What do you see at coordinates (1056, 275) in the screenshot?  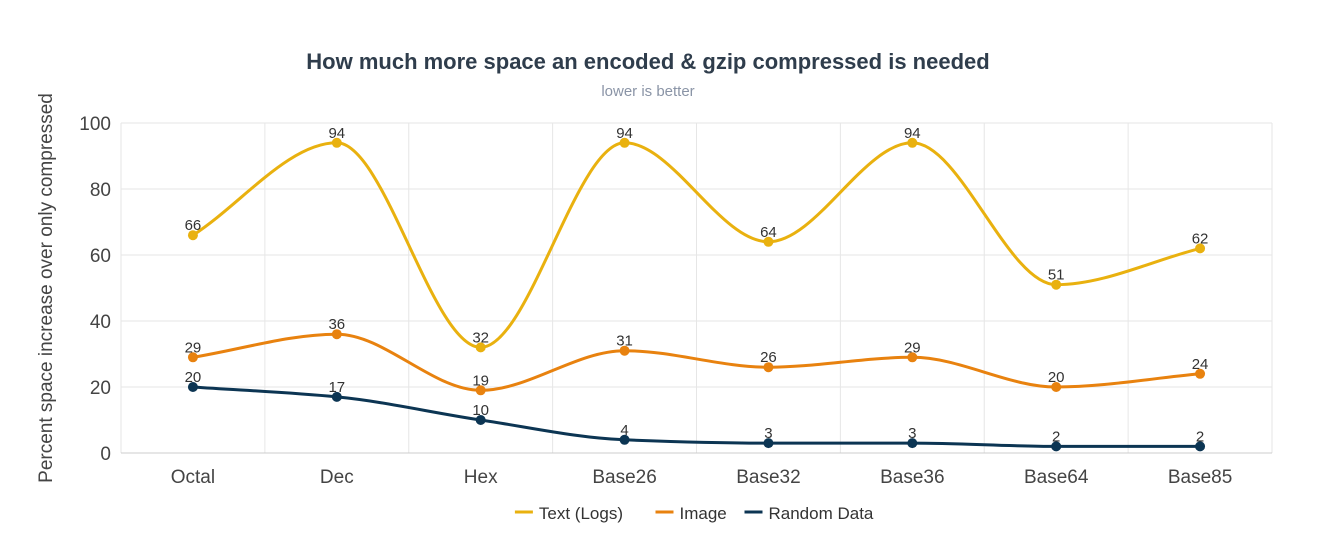 I see `data-label-text-logs: 51` at bounding box center [1056, 275].